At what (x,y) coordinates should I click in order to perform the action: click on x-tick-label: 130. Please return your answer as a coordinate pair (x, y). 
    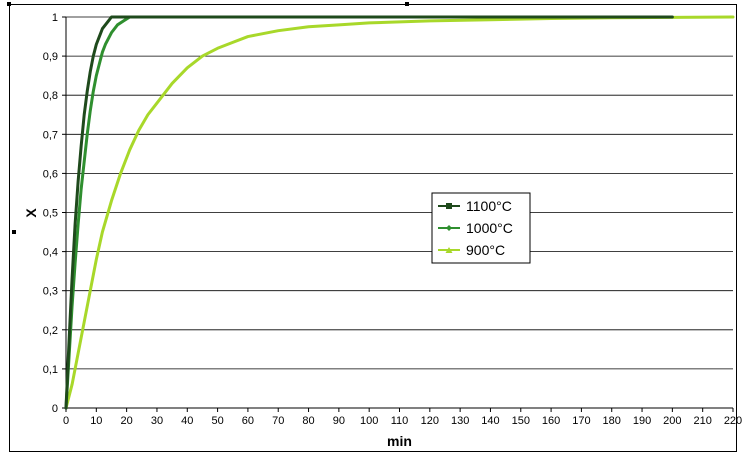
    Looking at the image, I should click on (460, 421).